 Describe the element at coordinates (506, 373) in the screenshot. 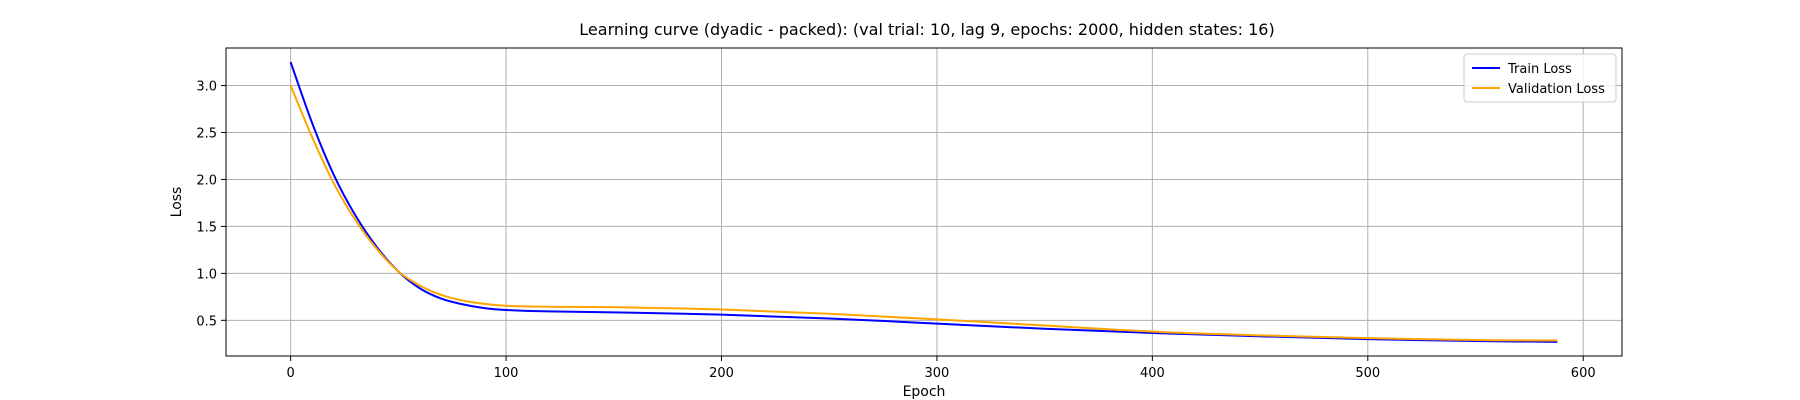

I see `x-tick-label: 100` at that location.